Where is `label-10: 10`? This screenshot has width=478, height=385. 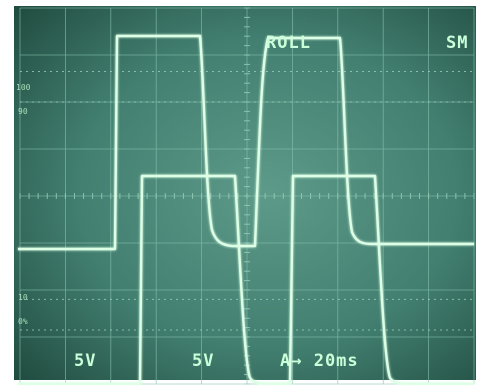
label-10: 10 is located at coordinates (23, 297).